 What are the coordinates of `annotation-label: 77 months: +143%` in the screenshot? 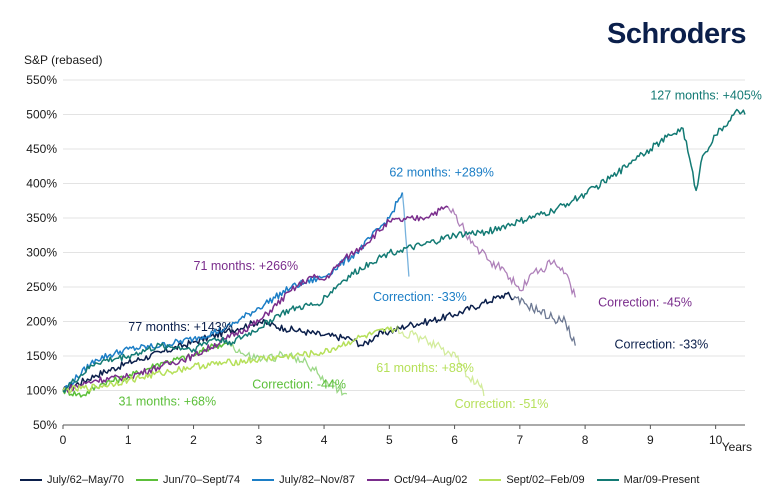 It's located at (180, 327).